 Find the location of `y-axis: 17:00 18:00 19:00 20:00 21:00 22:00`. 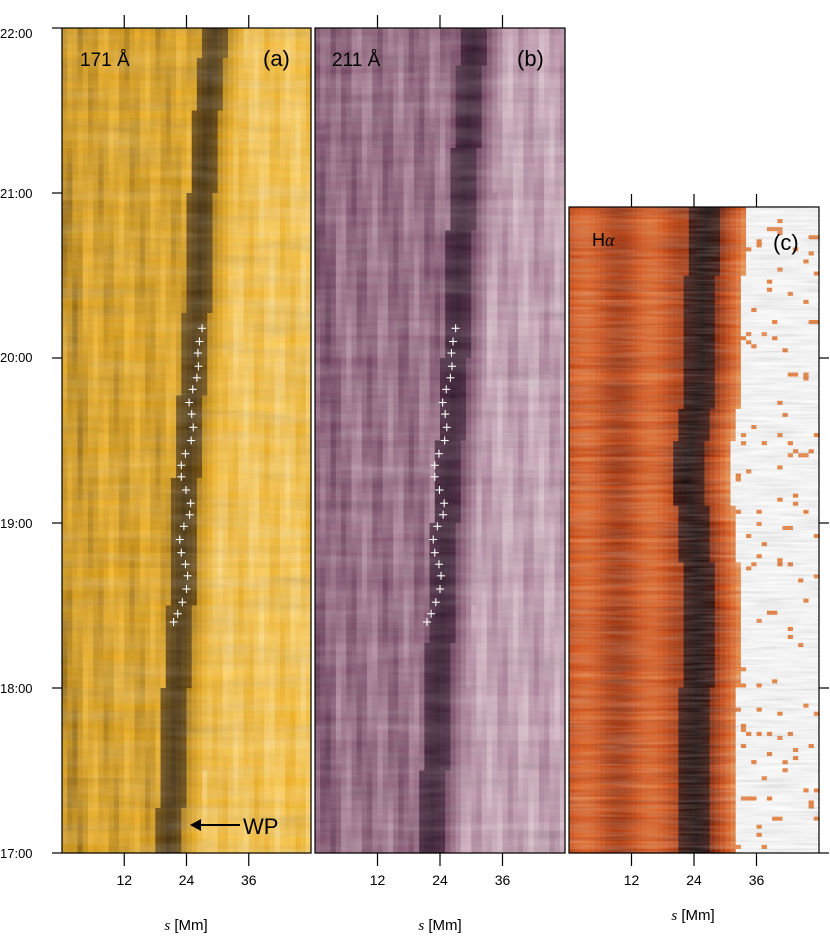

y-axis: 17:00 18:00 19:00 20:00 21:00 22:00 is located at coordinates (16, 443).